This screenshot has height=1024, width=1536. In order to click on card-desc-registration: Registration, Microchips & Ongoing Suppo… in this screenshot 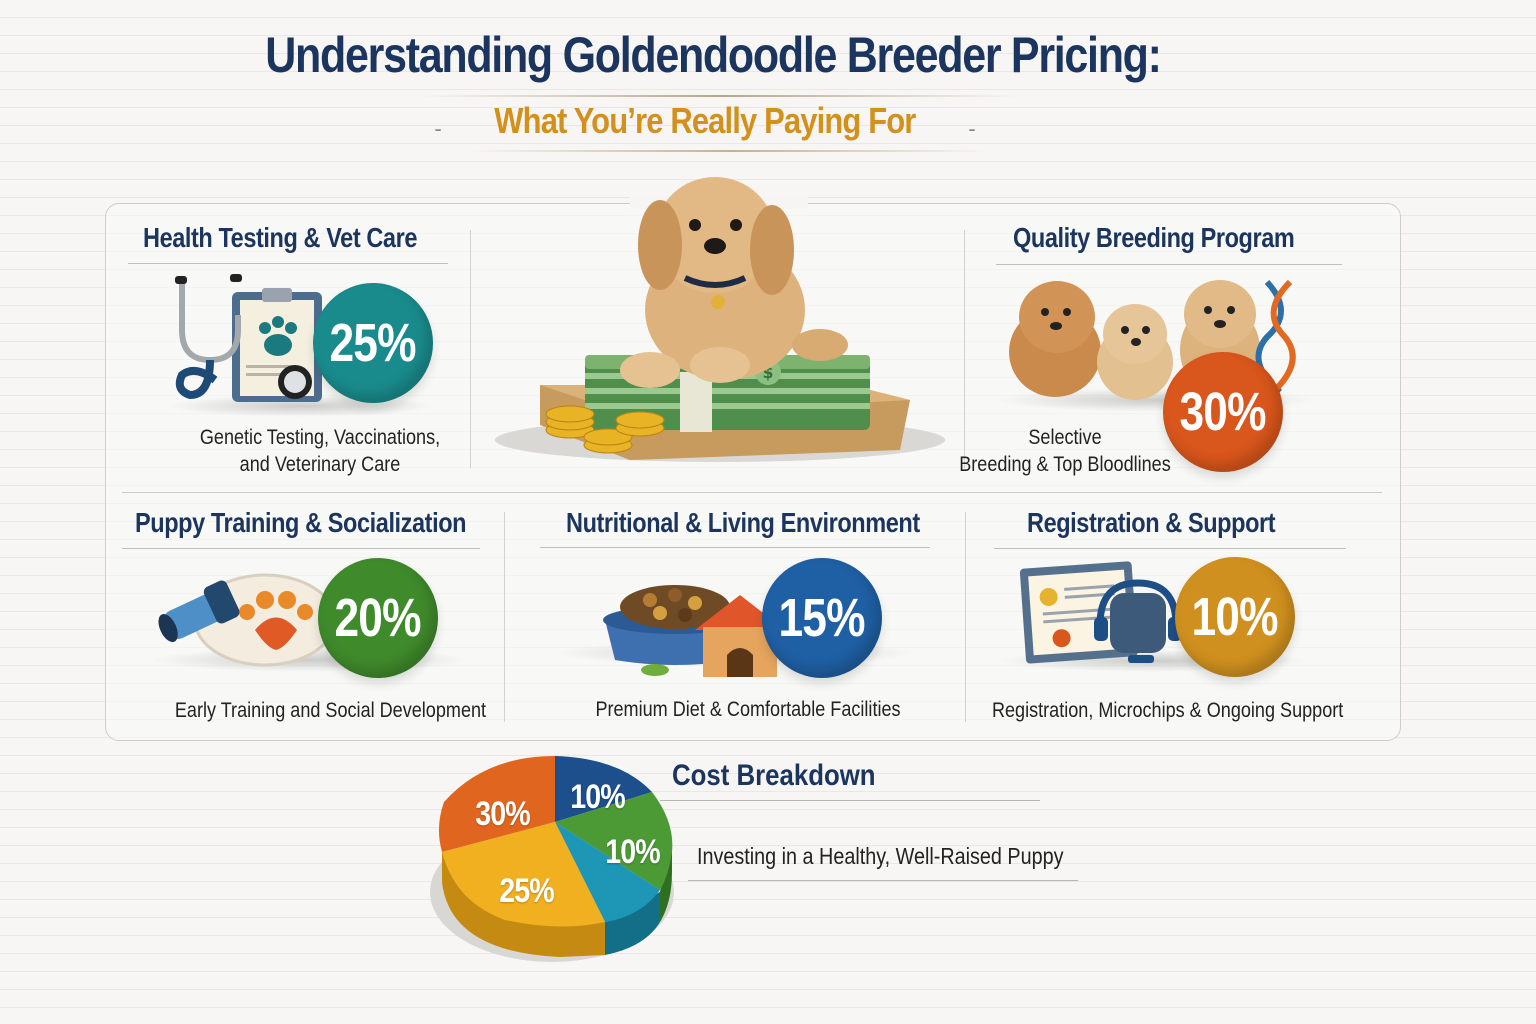, I will do `click(1167, 710)`.